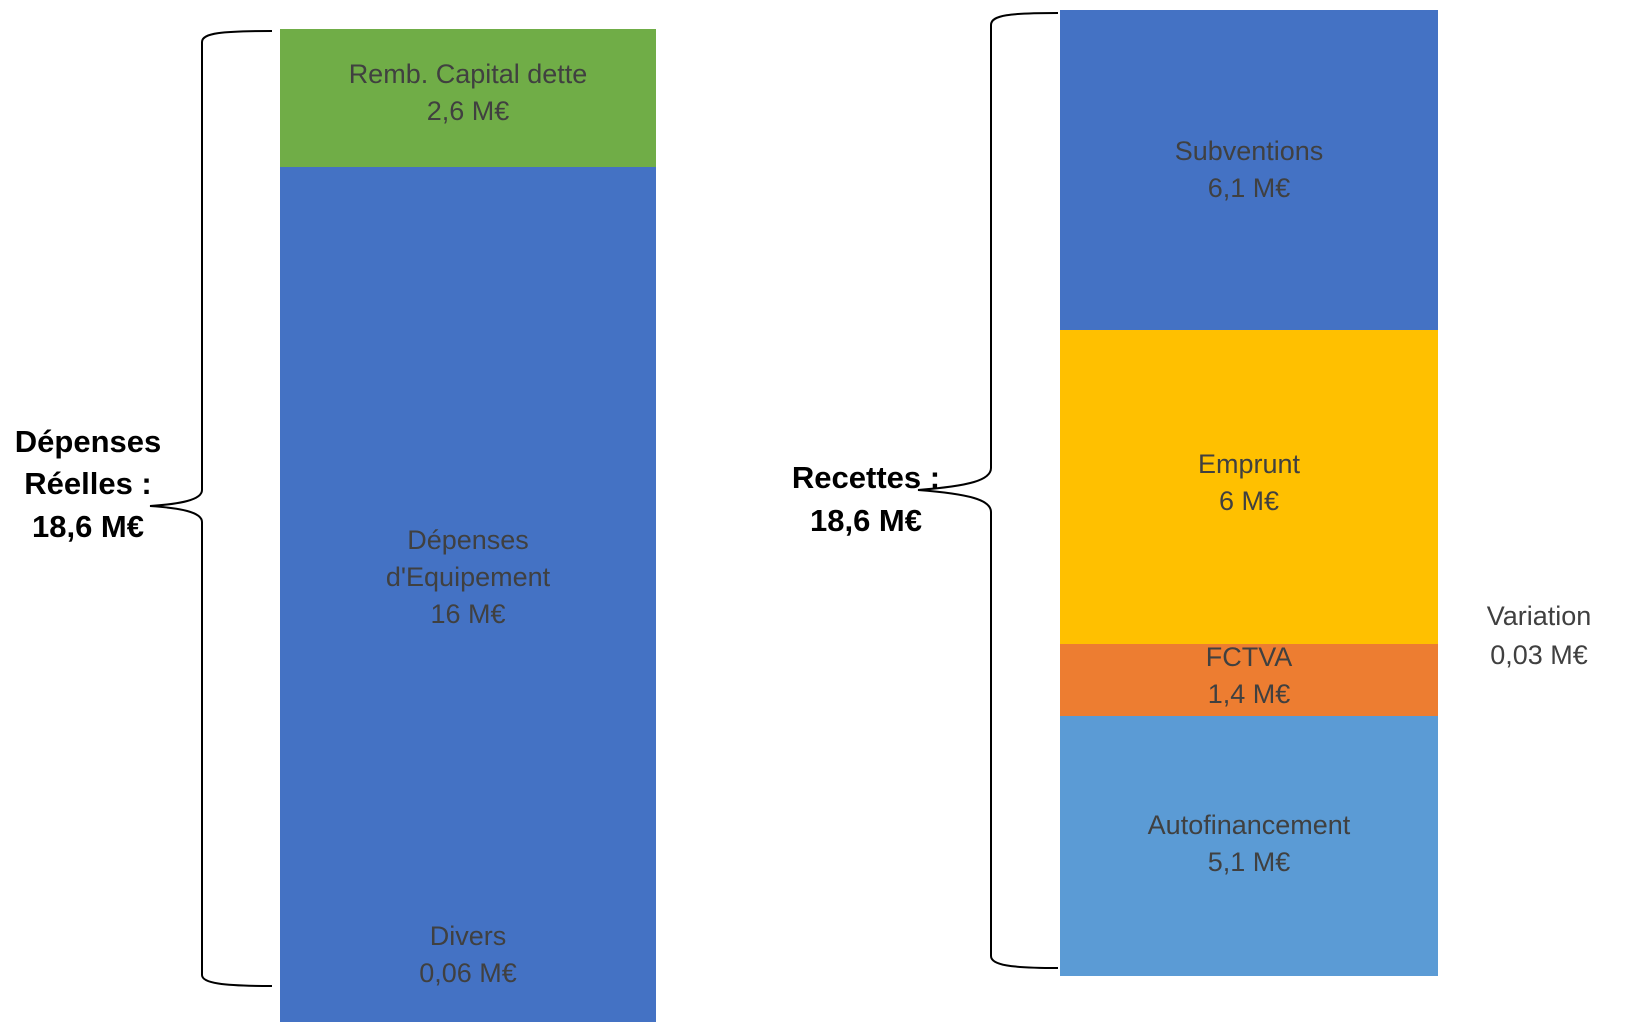 This screenshot has width=1632, height=1029. Describe the element at coordinates (88, 483) in the screenshot. I see `expenses-total-line2: Réelles :` at that location.